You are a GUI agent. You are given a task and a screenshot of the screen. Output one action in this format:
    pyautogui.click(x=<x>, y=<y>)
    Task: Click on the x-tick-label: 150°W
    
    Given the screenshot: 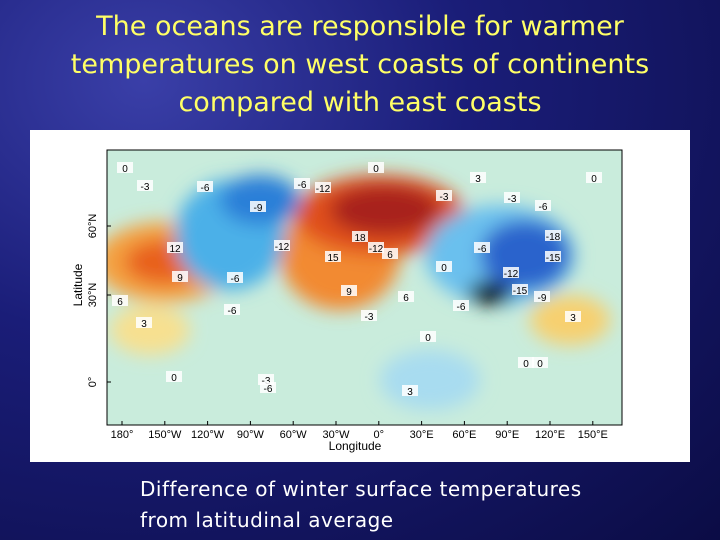 What is the action you would take?
    pyautogui.click(x=165, y=435)
    